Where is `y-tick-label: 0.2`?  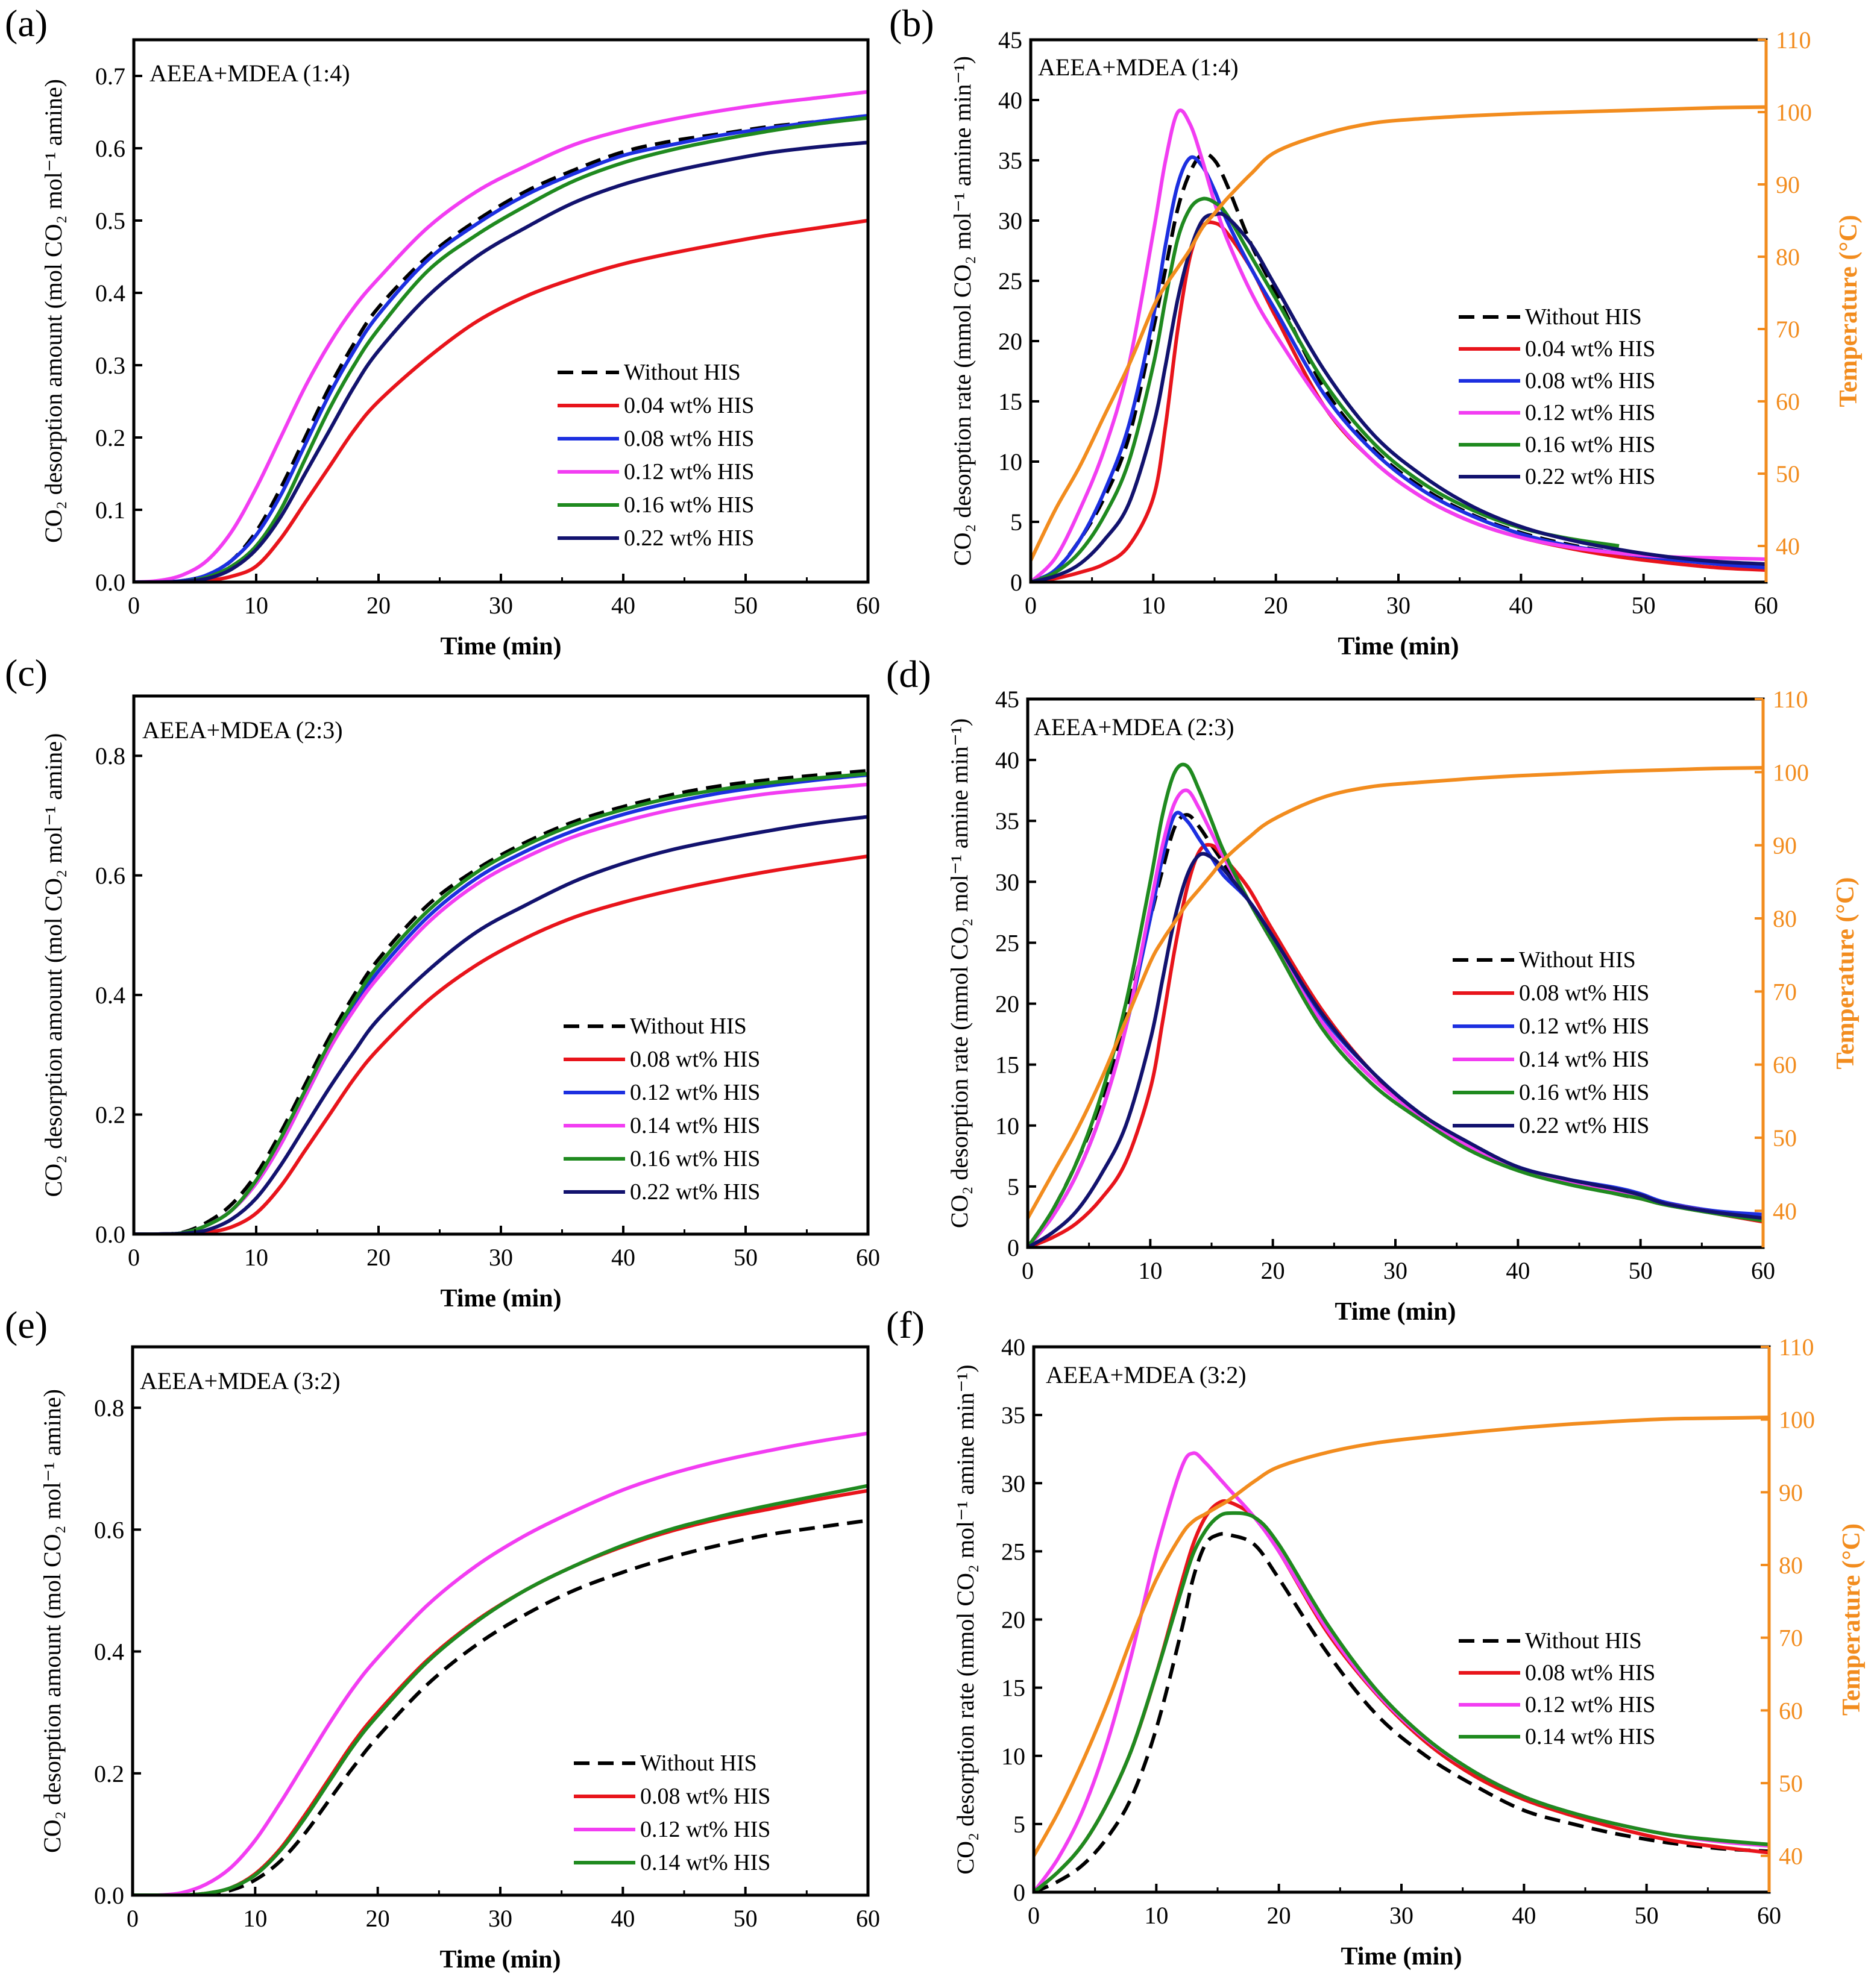
y-tick-label: 0.2 is located at coordinates (109, 1773).